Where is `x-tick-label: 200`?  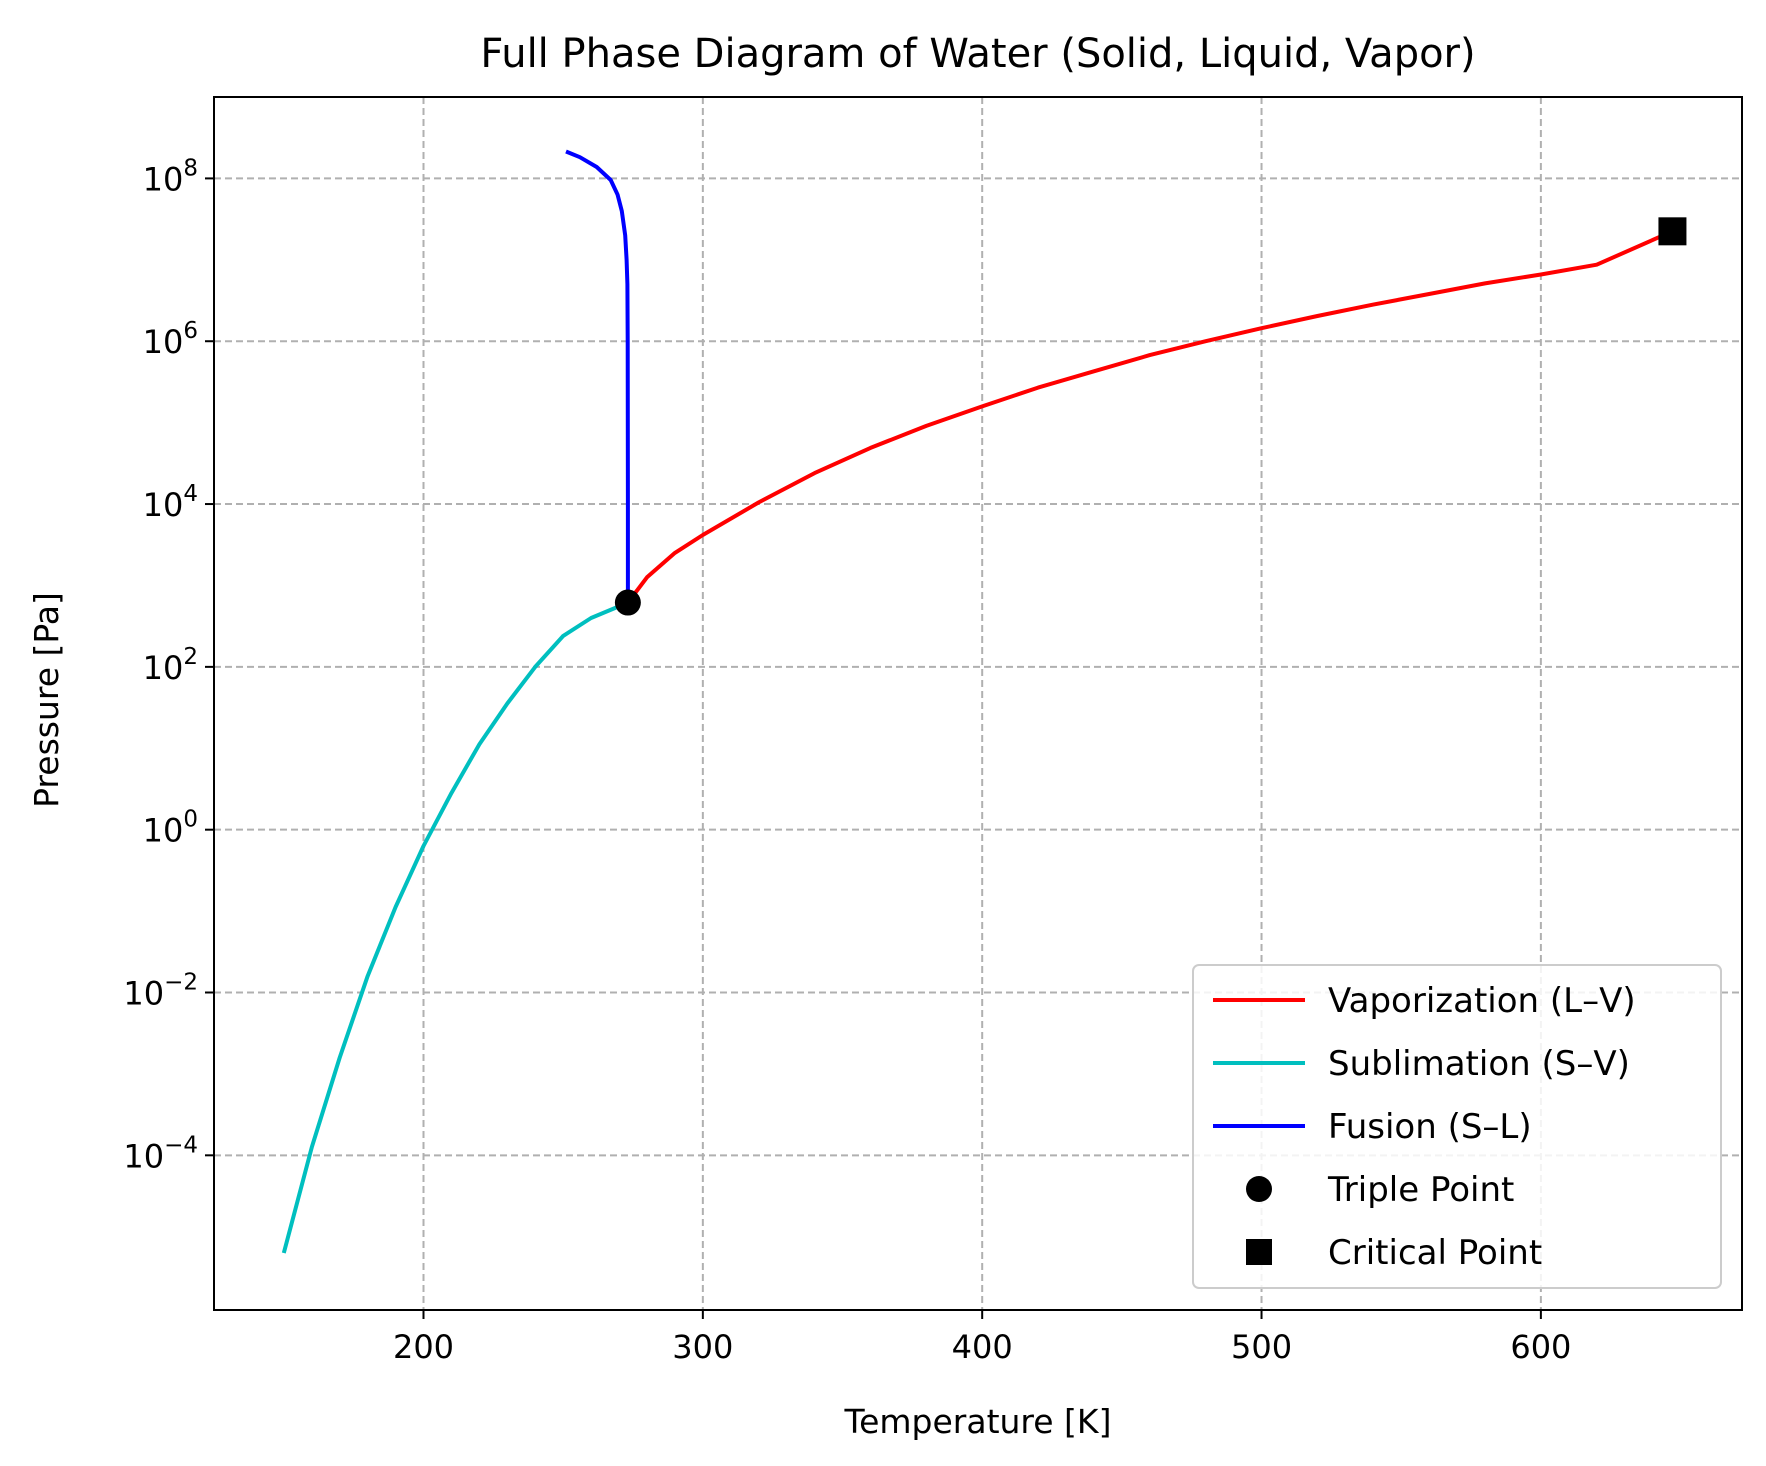
x-tick-label: 200 is located at coordinates (423, 1347).